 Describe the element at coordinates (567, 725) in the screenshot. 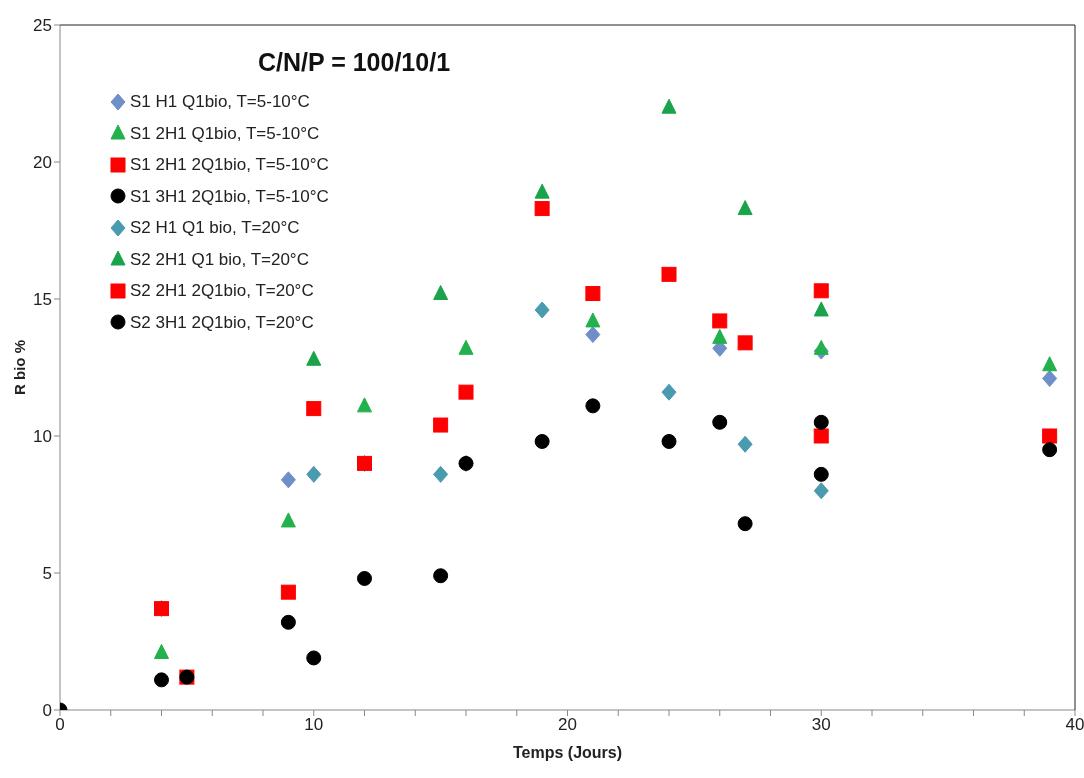

I see `x-tick-label: 20` at that location.